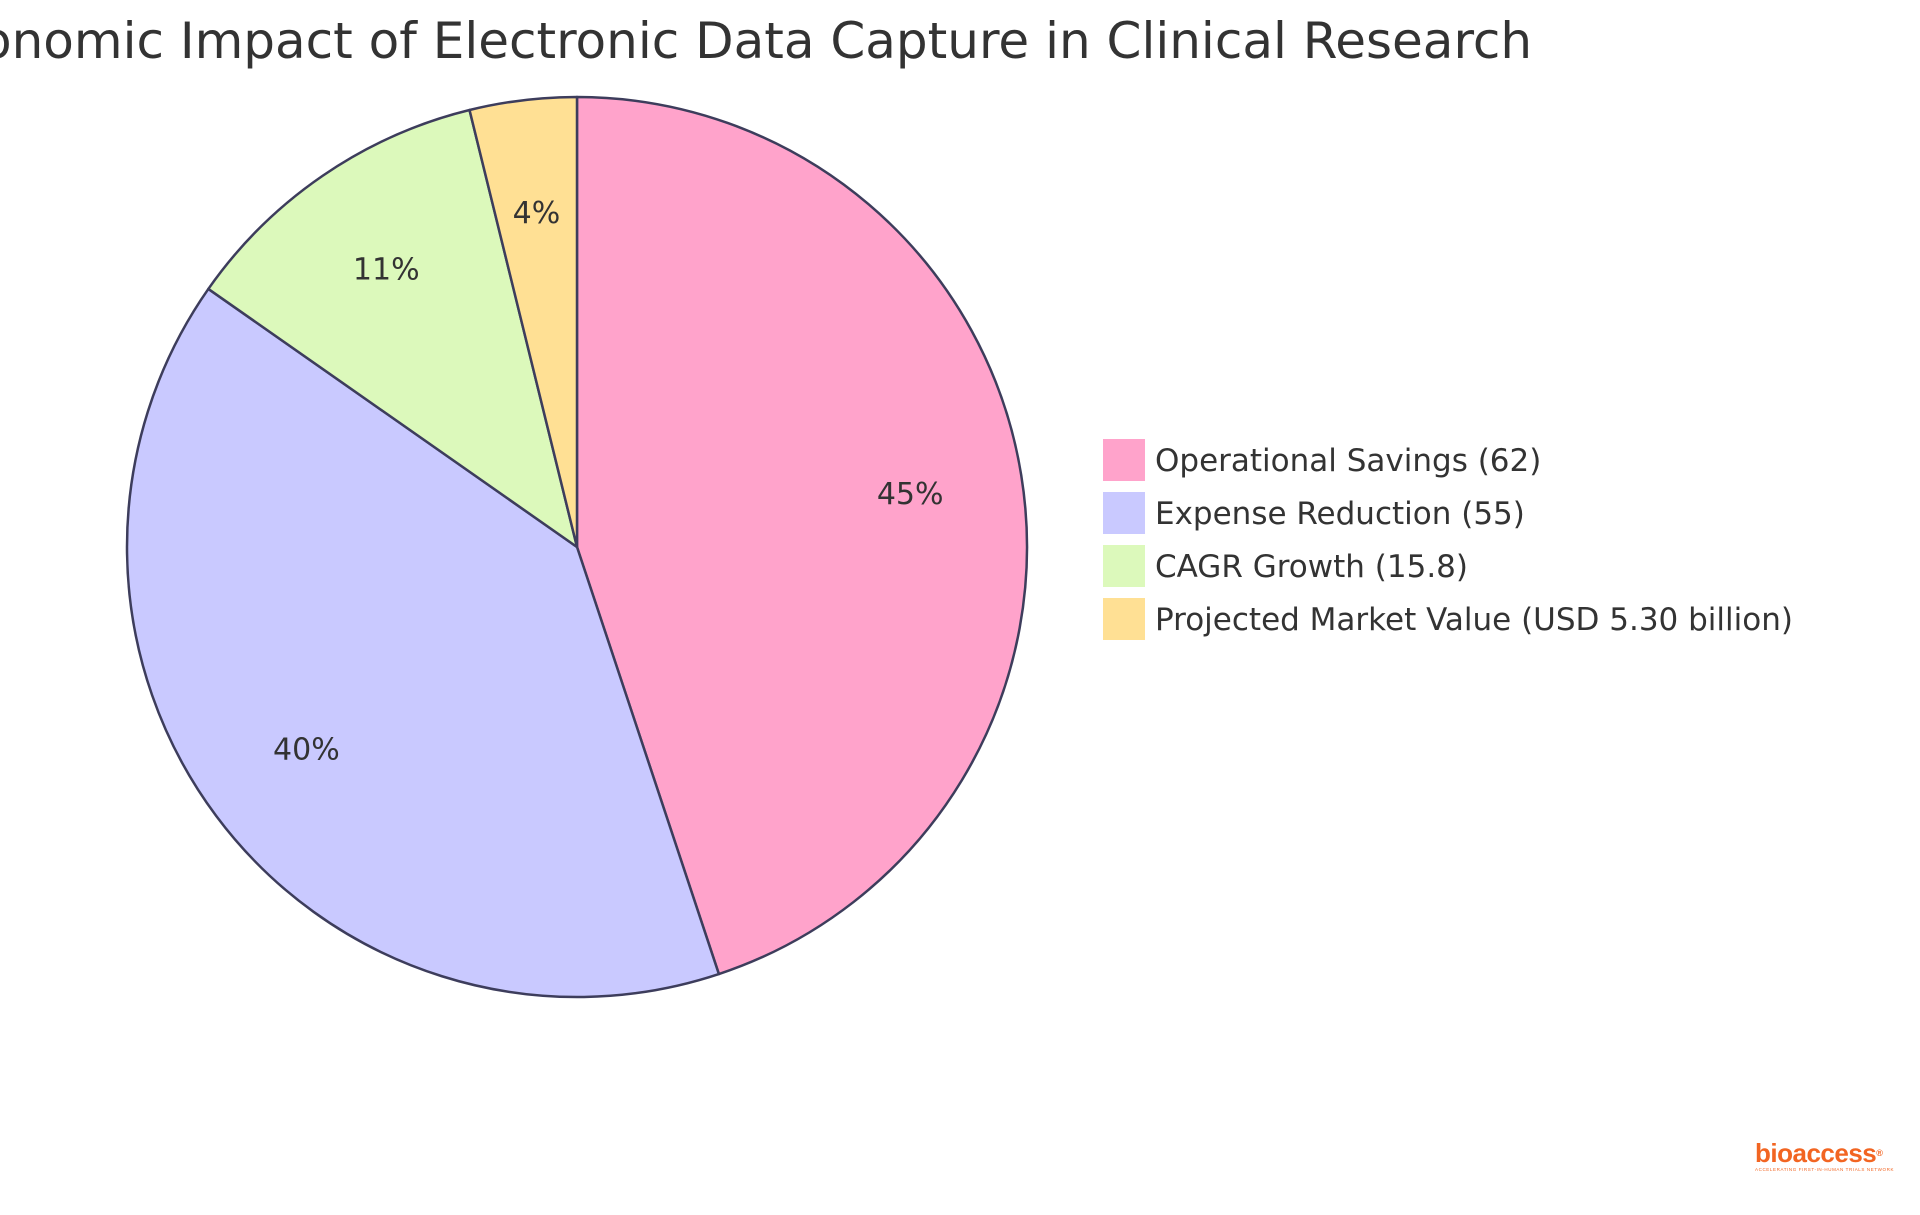  What do you see at coordinates (306, 750) in the screenshot?
I see `slice-percent-label-1: 40%` at bounding box center [306, 750].